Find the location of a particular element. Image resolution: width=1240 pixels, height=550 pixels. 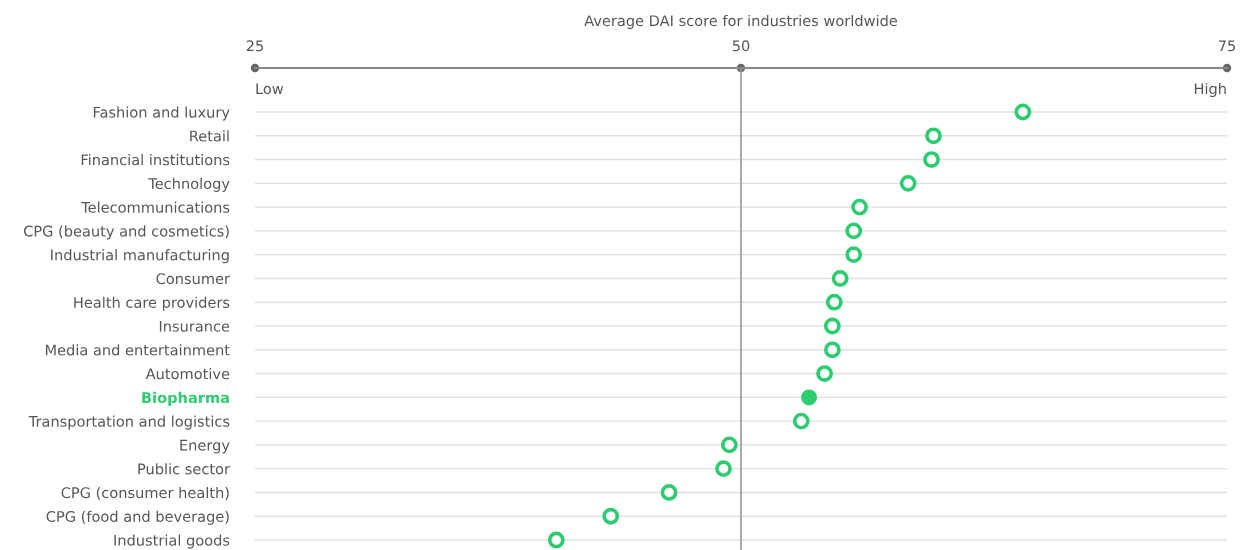

y-tick-label: Biopharma is located at coordinates (185, 398).